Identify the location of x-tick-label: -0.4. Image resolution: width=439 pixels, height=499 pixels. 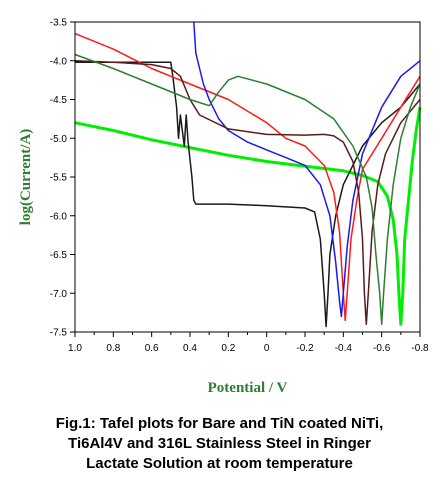
(344, 348).